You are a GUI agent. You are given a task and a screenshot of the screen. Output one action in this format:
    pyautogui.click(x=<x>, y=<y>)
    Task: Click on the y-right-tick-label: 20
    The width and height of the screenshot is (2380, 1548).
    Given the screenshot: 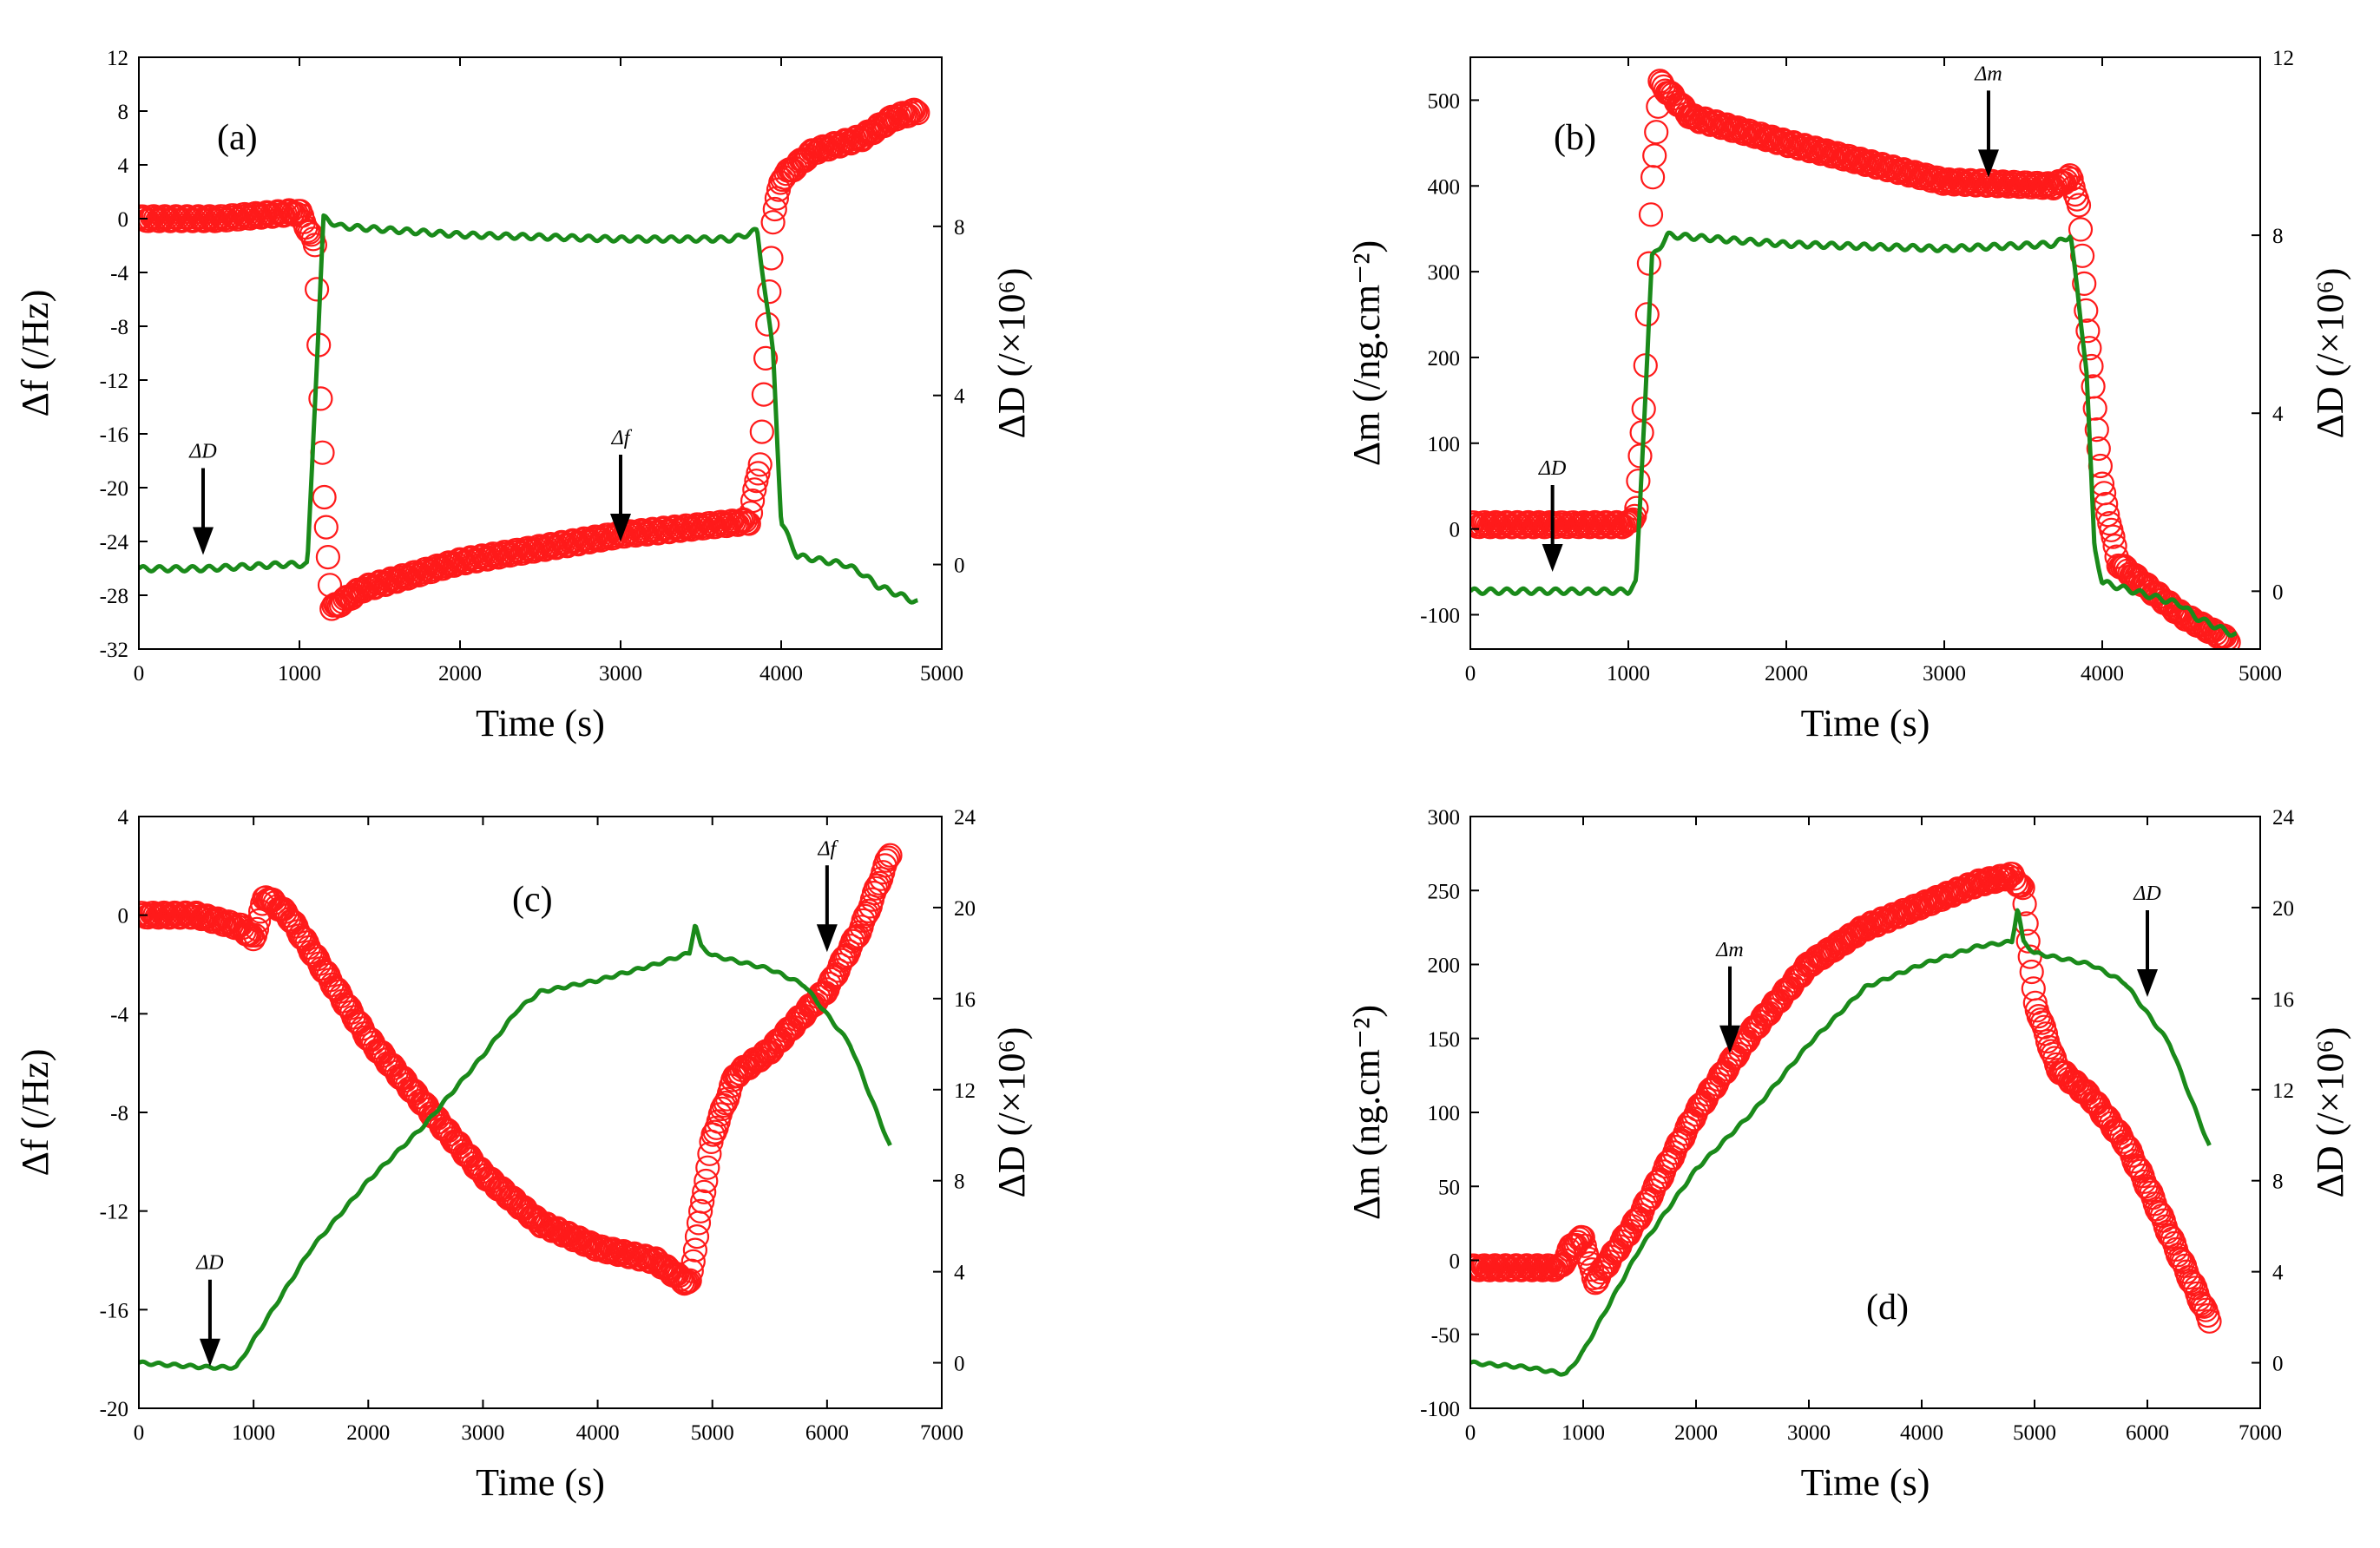 What is the action you would take?
    pyautogui.click(x=2283, y=909)
    